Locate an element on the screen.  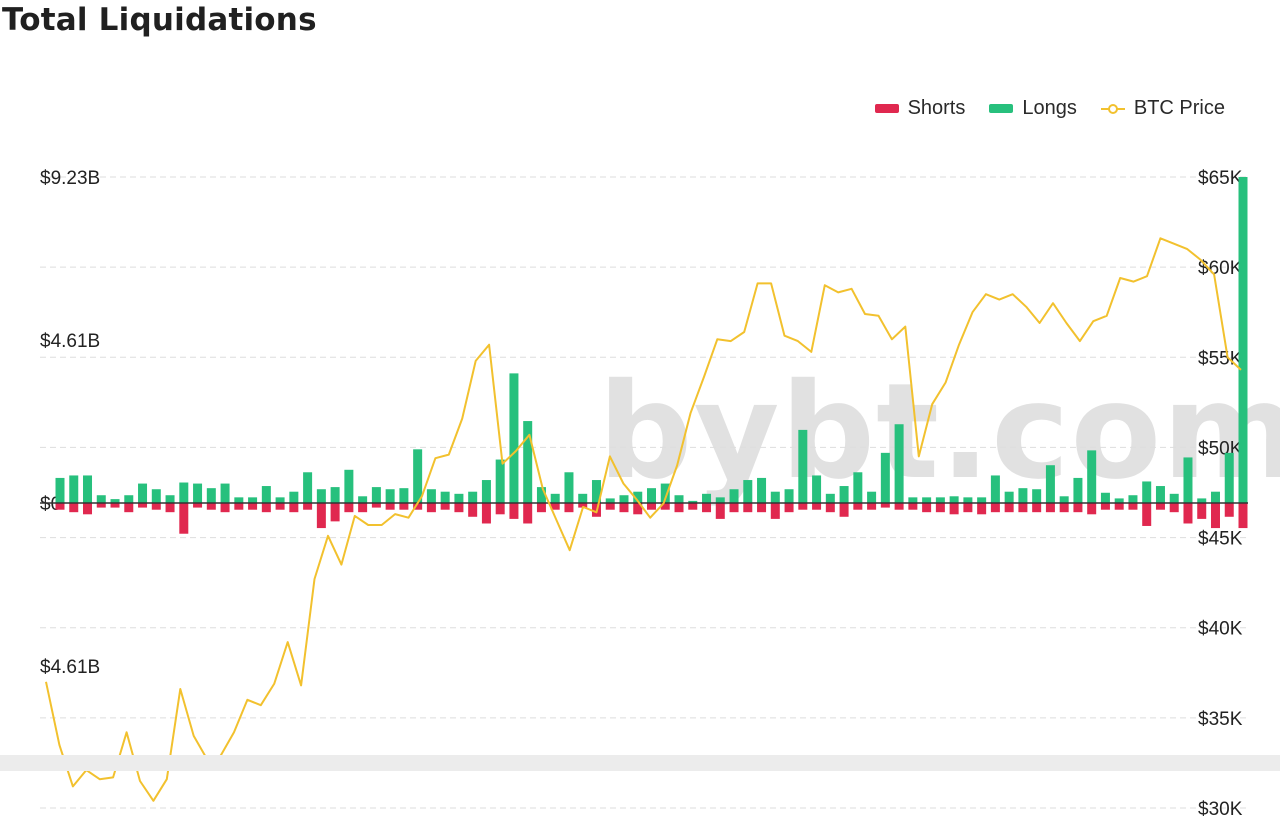
left-tick-label: $4.61B is located at coordinates (70, 667).